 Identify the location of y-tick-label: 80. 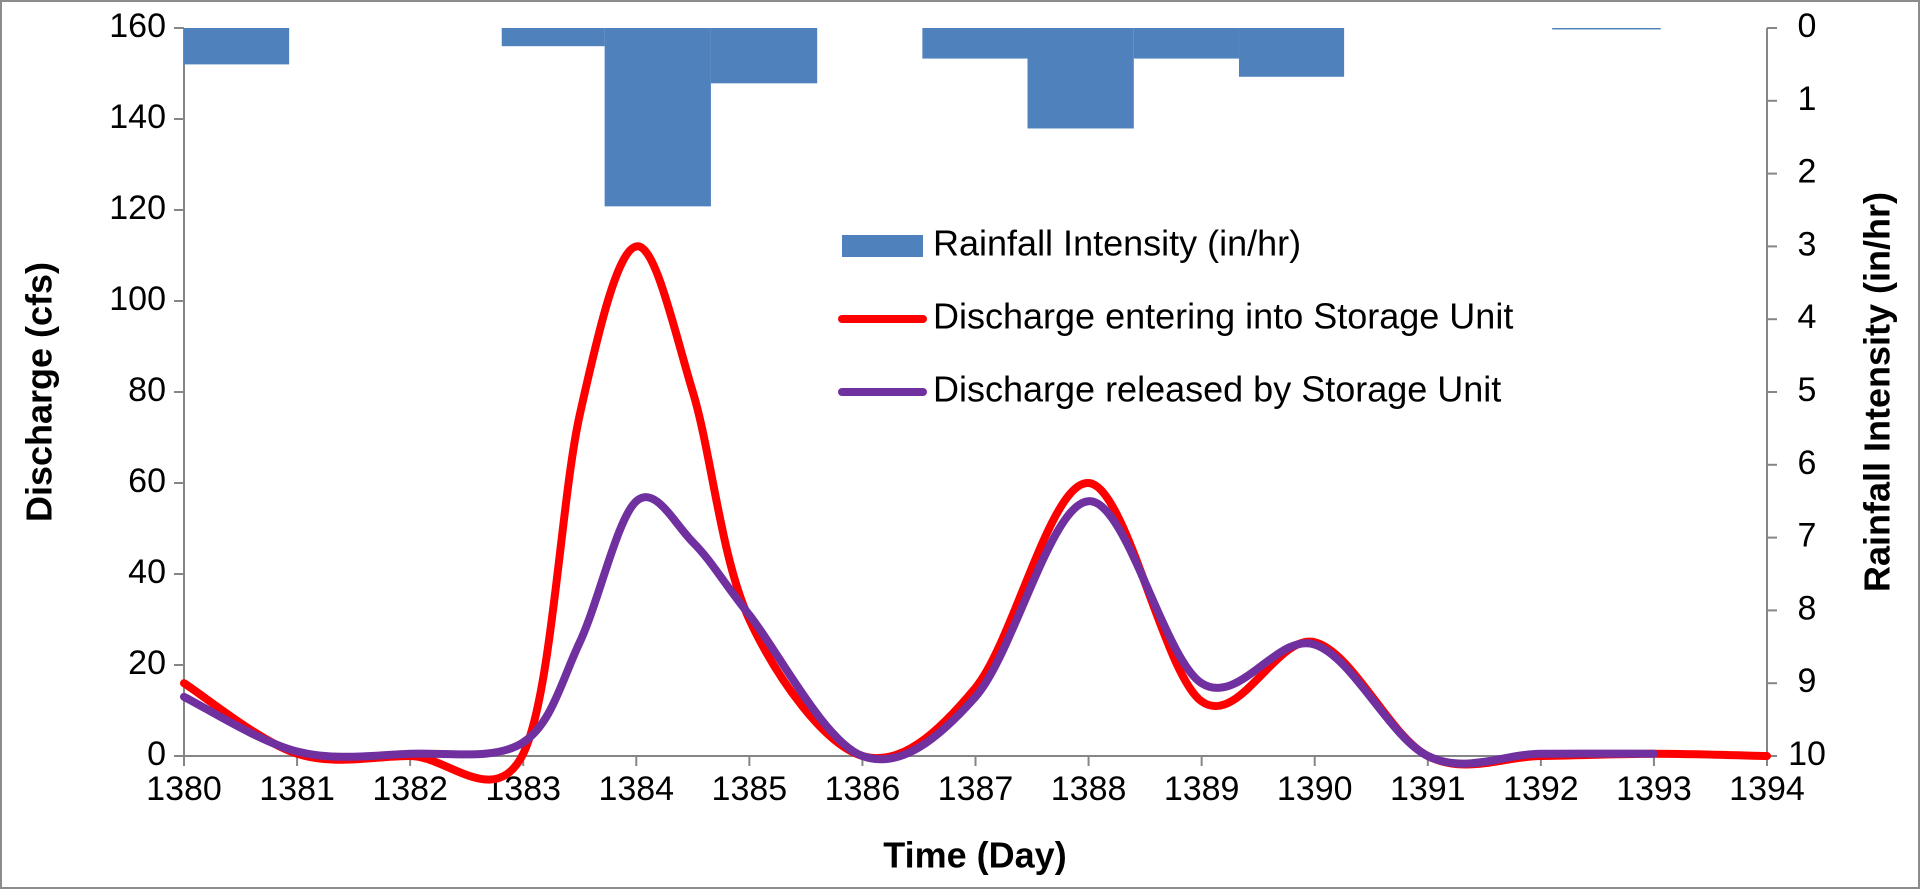
(147, 390).